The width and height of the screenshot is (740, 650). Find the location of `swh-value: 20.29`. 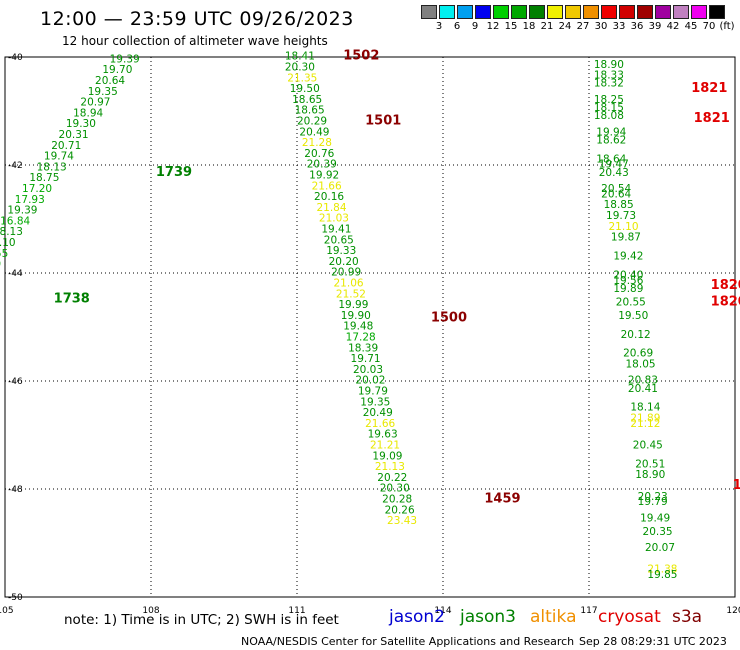

swh-value: 20.29 is located at coordinates (312, 122).